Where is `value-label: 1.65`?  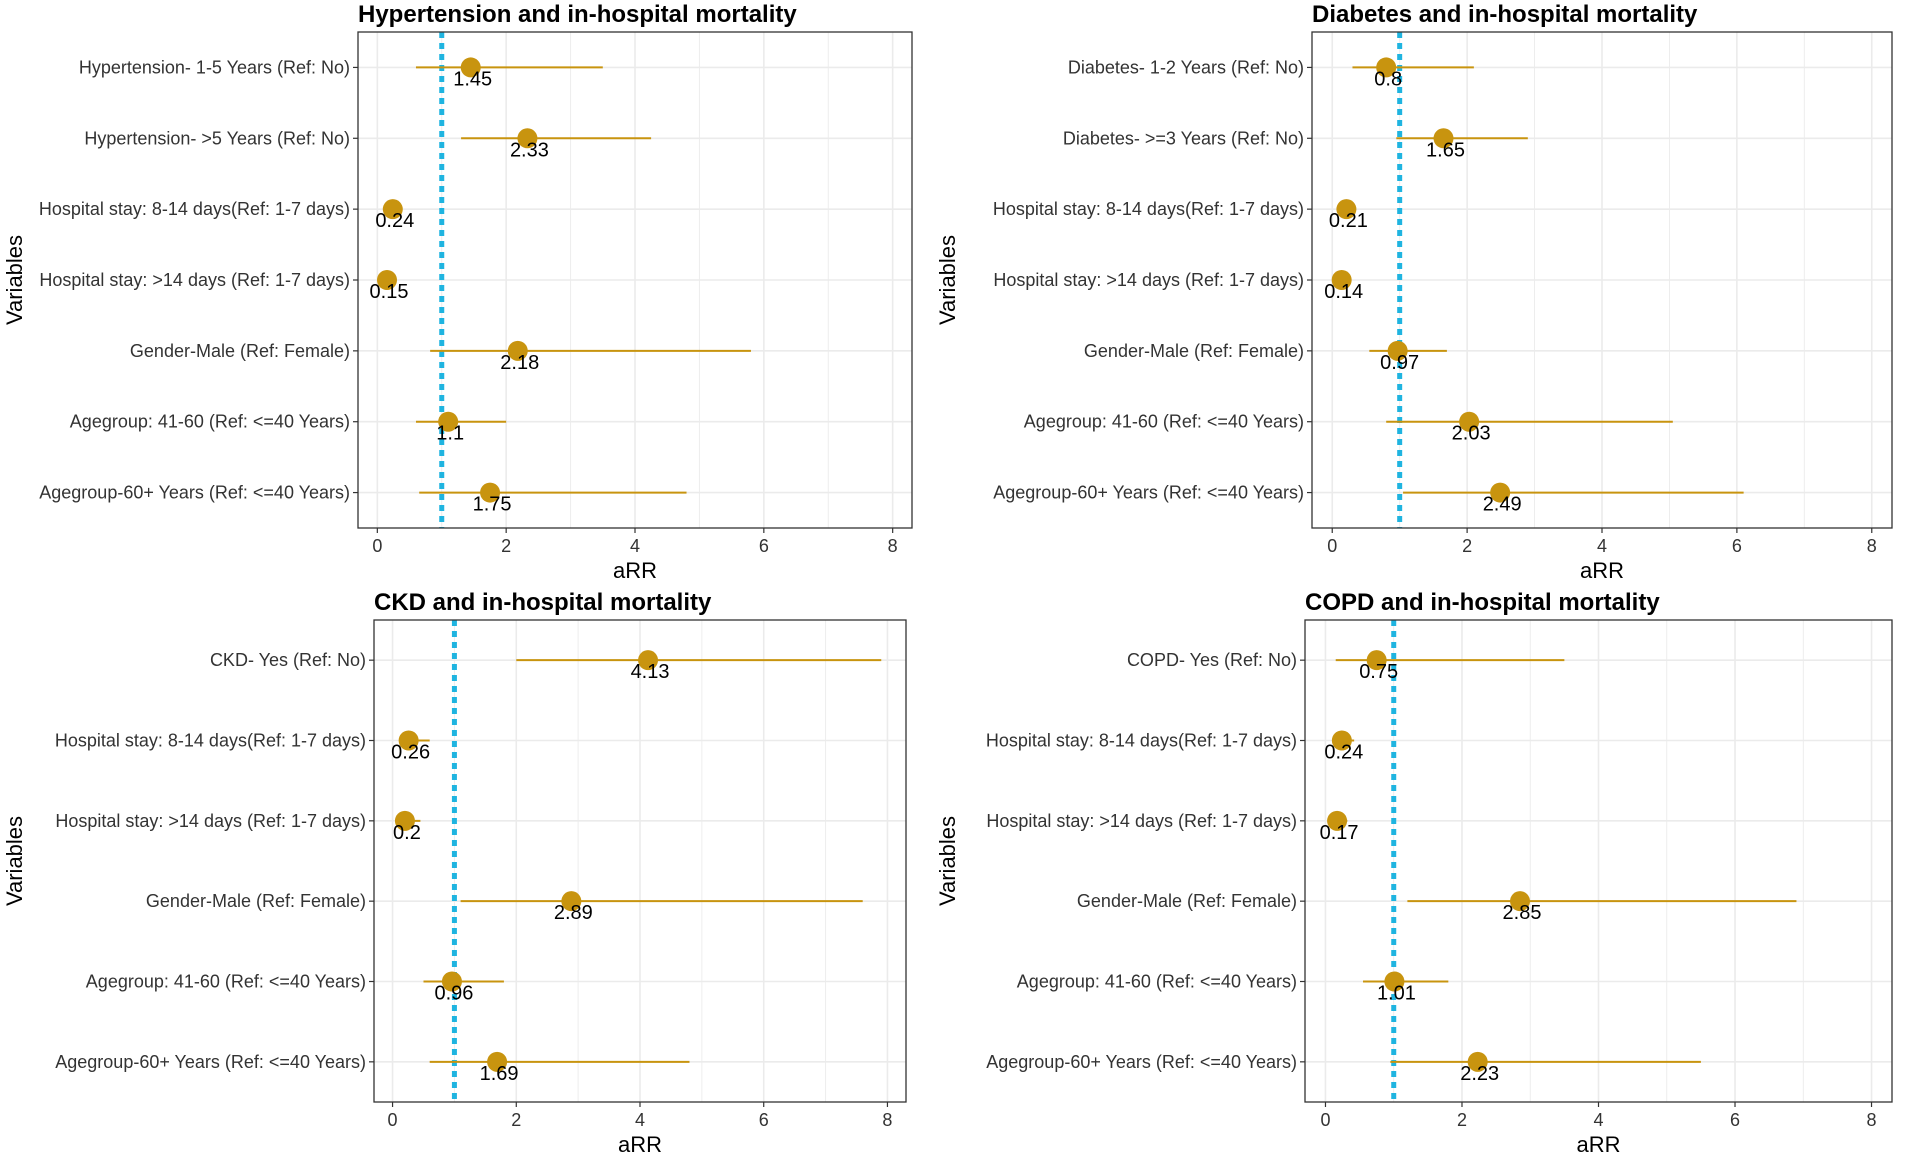 value-label: 1.65 is located at coordinates (1445, 150).